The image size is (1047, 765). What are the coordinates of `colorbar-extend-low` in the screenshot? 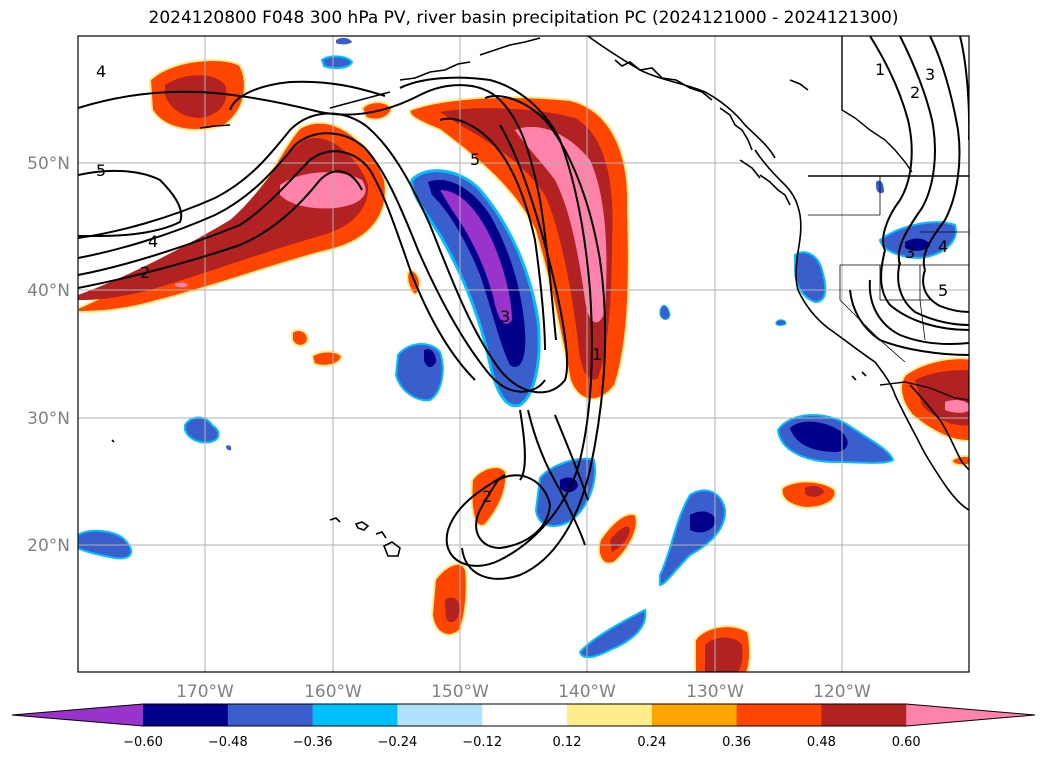 It's located at (77, 715).